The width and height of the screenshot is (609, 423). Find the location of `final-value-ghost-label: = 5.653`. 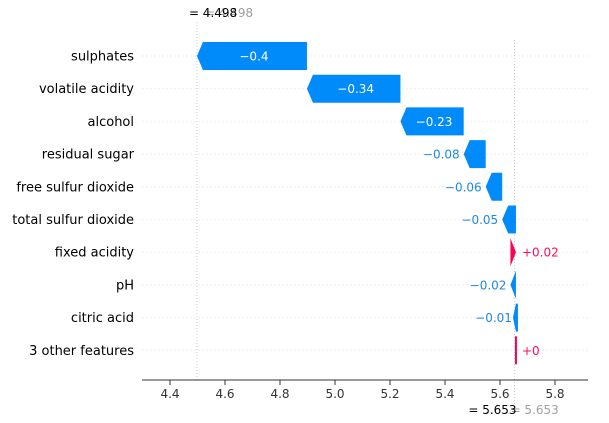

final-value-ghost-label: = 5.653 is located at coordinates (535, 410).